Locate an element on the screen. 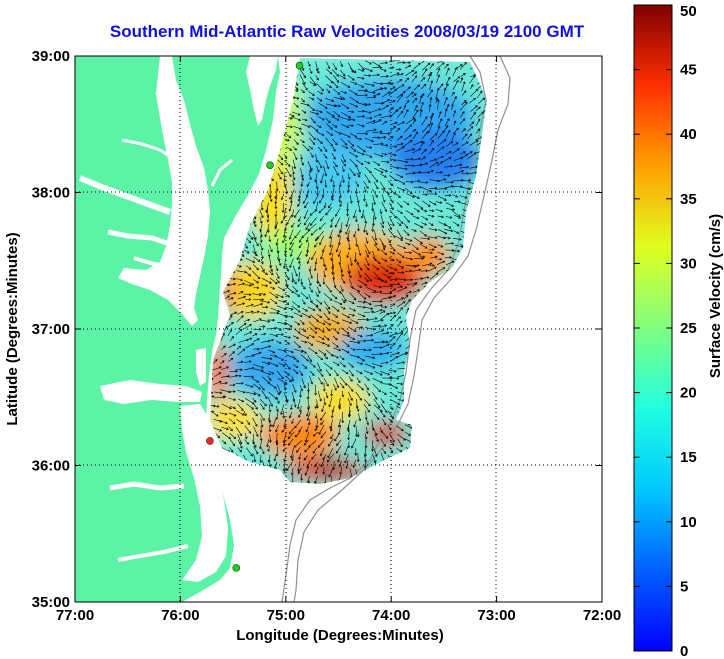 Image resolution: width=724 pixels, height=659 pixels. neuse-river is located at coordinates (153, 553).